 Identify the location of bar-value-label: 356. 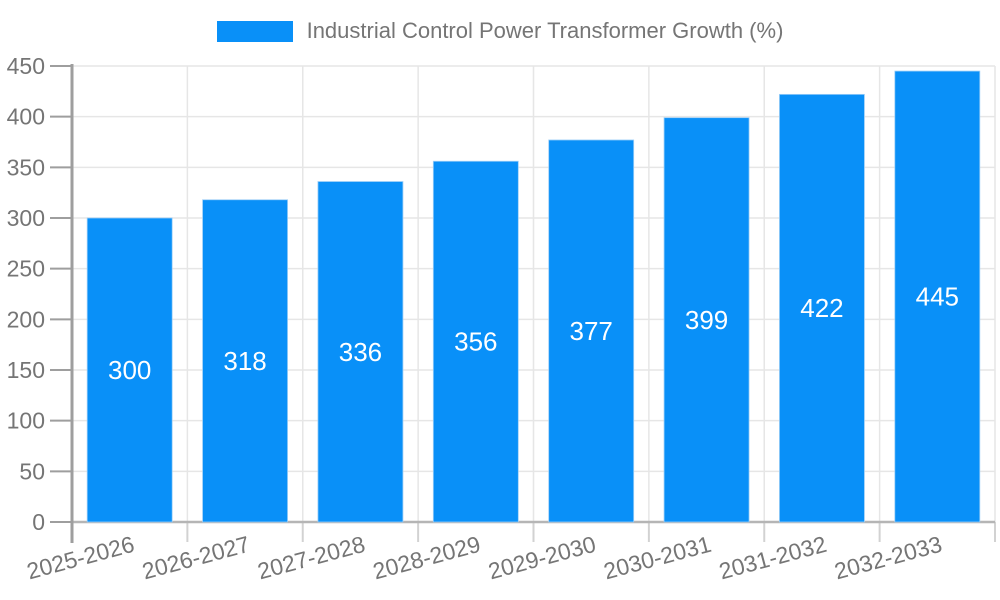
(475, 342).